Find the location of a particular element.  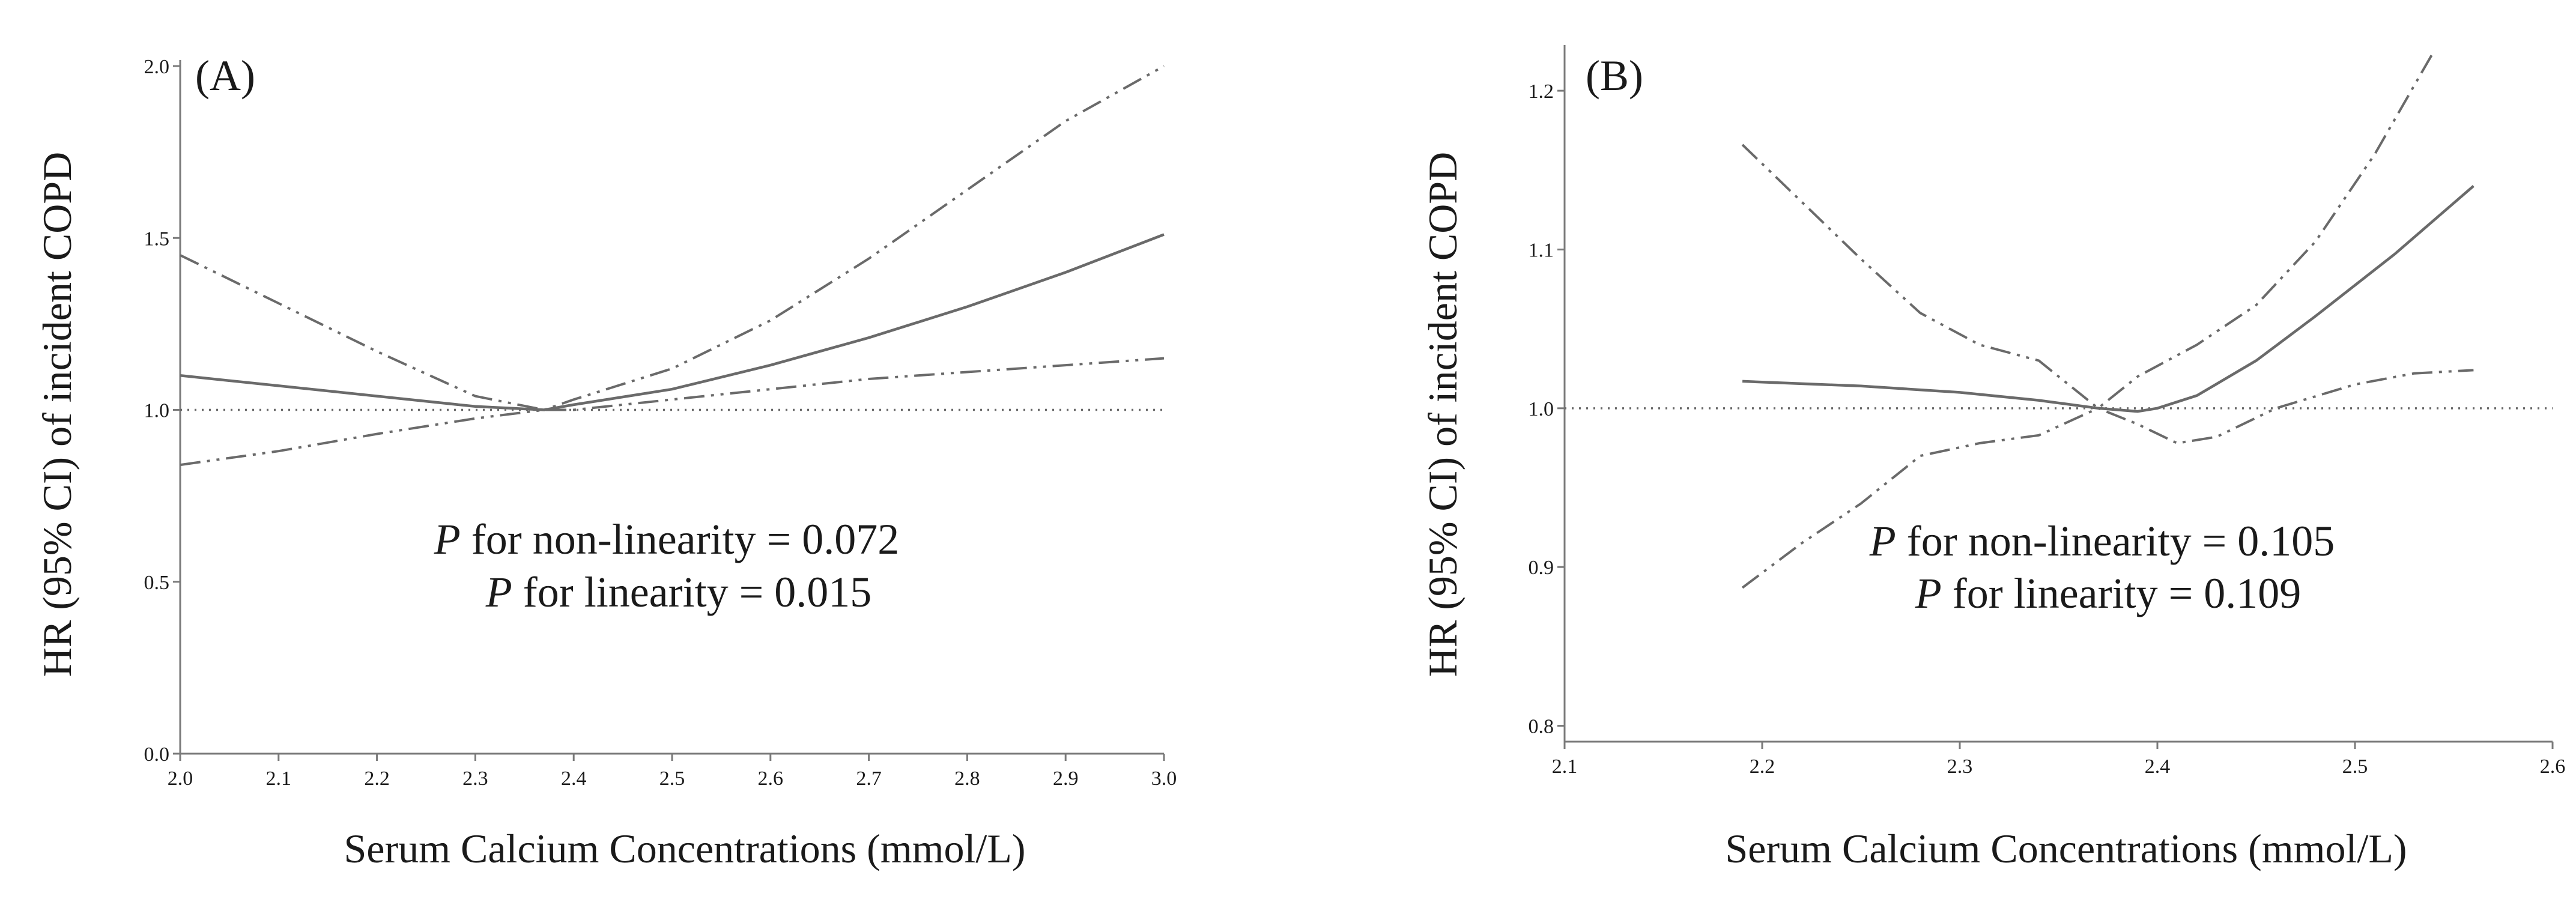

panel-a-upper-ci-line is located at coordinates (672, 238).